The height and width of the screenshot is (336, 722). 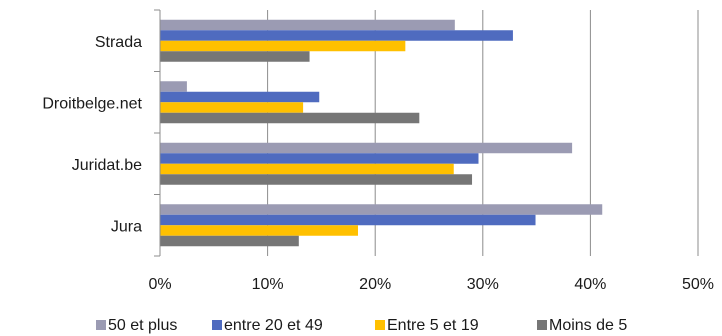 What do you see at coordinates (483, 284) in the screenshot?
I see `x-tick-label-3: 30%` at bounding box center [483, 284].